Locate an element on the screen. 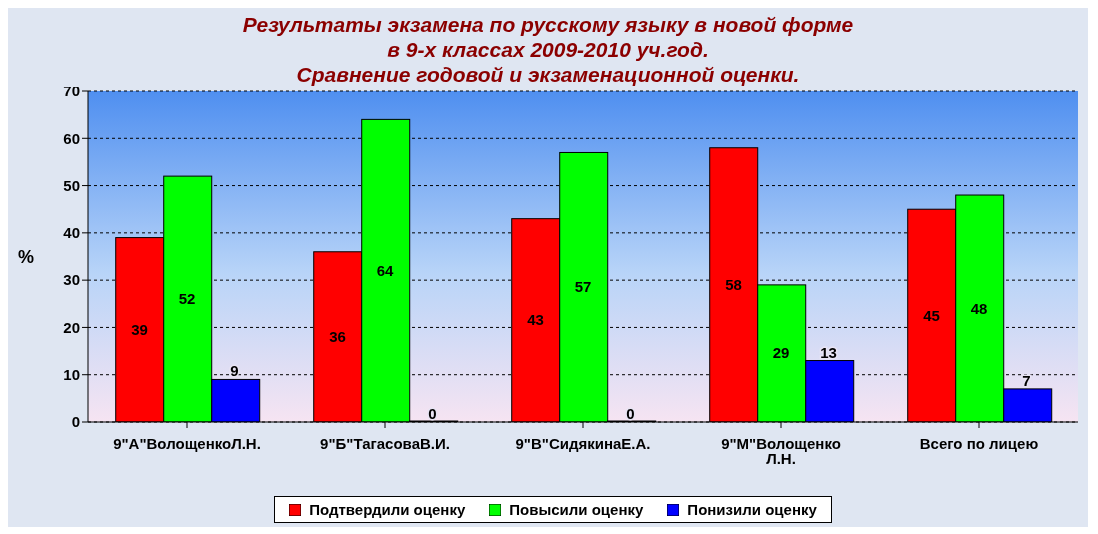 This screenshot has height=534, width=1098. y-tick-label: 10 is located at coordinates (71, 375).